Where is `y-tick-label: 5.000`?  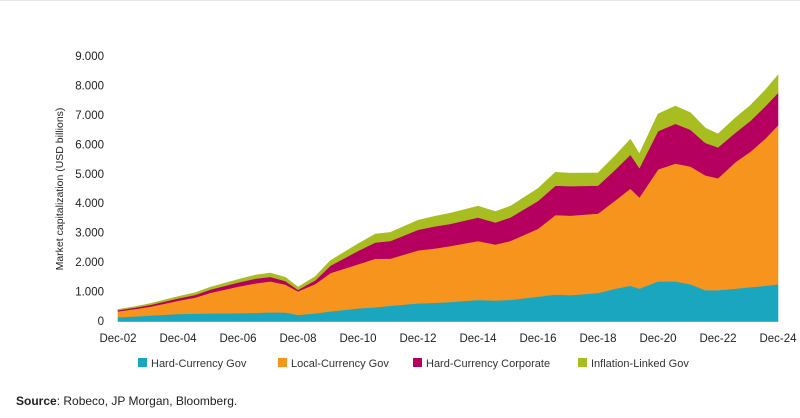
y-tick-label: 5.000 is located at coordinates (89, 175).